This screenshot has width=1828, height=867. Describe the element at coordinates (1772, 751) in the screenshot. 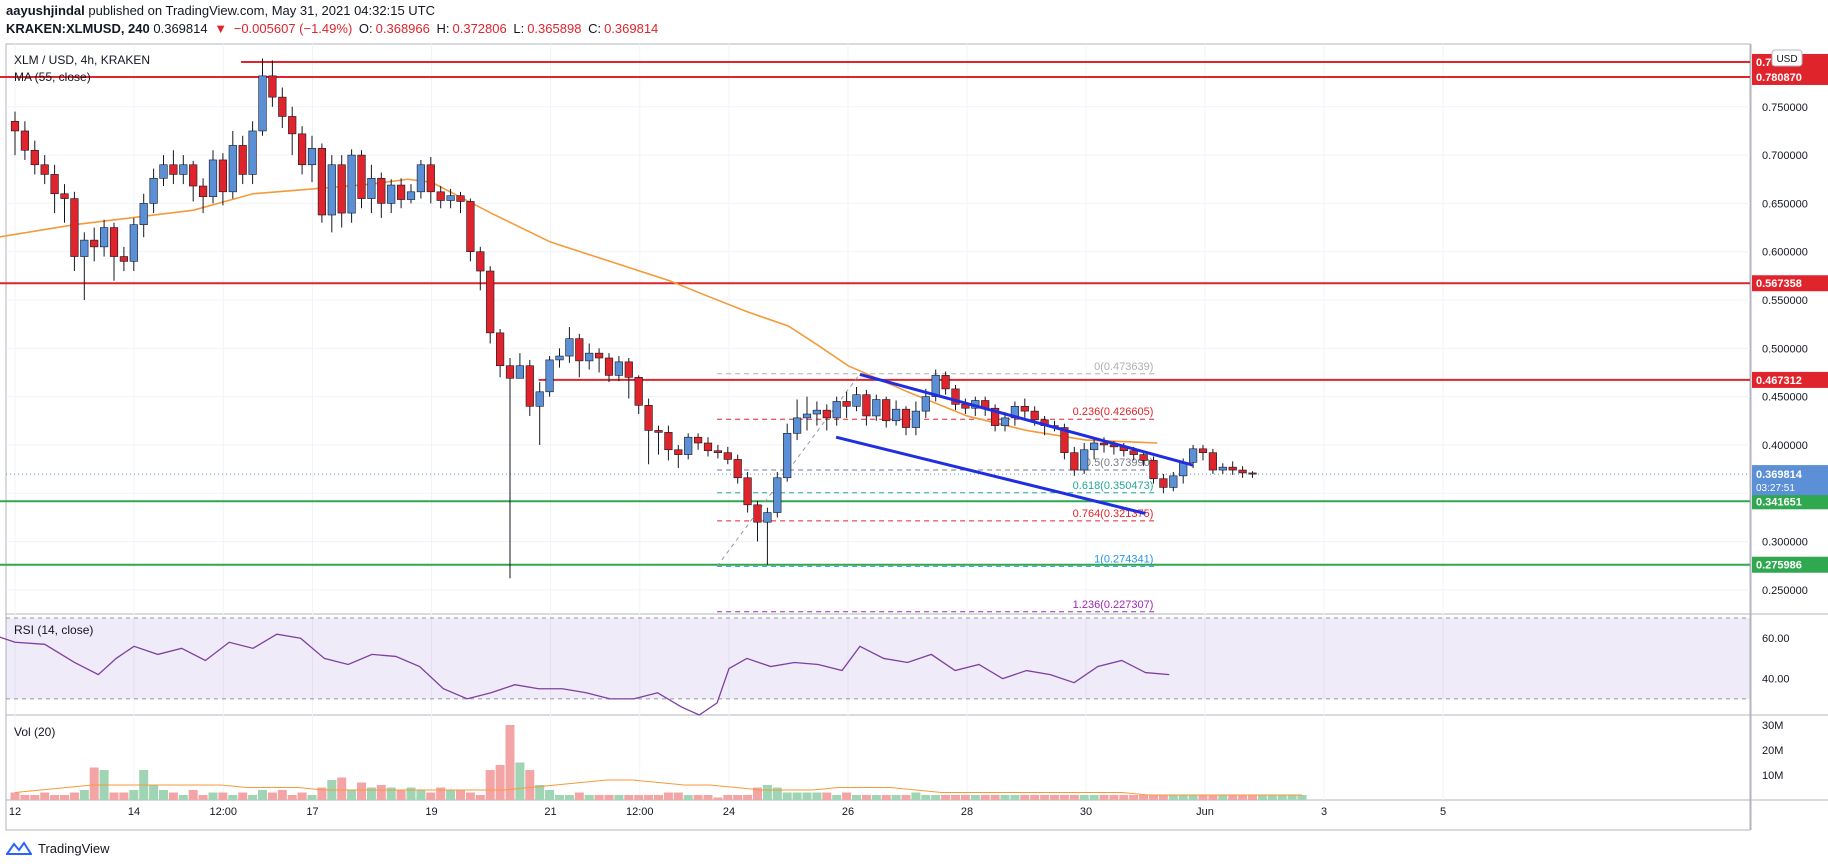

I see `volume-tick-label: 20M` at that location.